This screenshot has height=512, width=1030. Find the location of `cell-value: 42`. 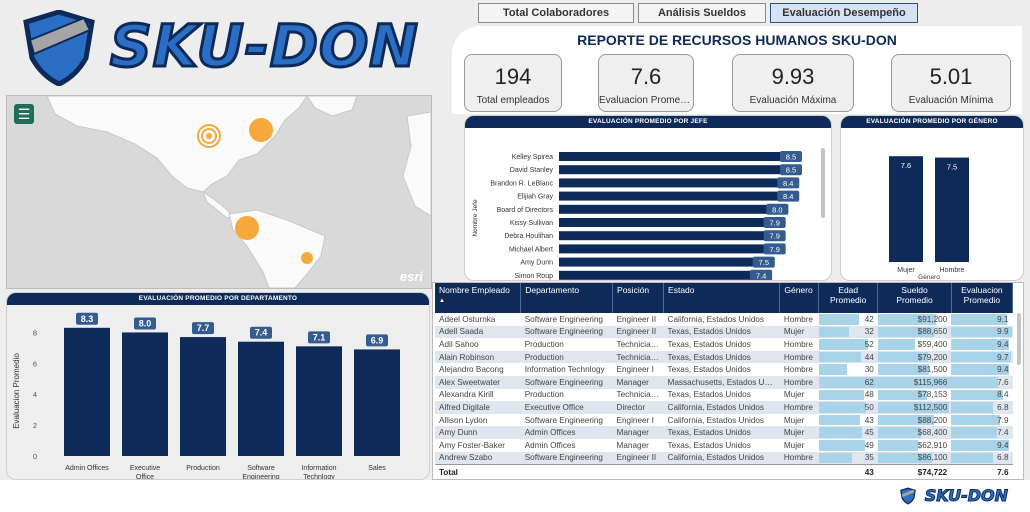

cell-value: 42 is located at coordinates (869, 319).